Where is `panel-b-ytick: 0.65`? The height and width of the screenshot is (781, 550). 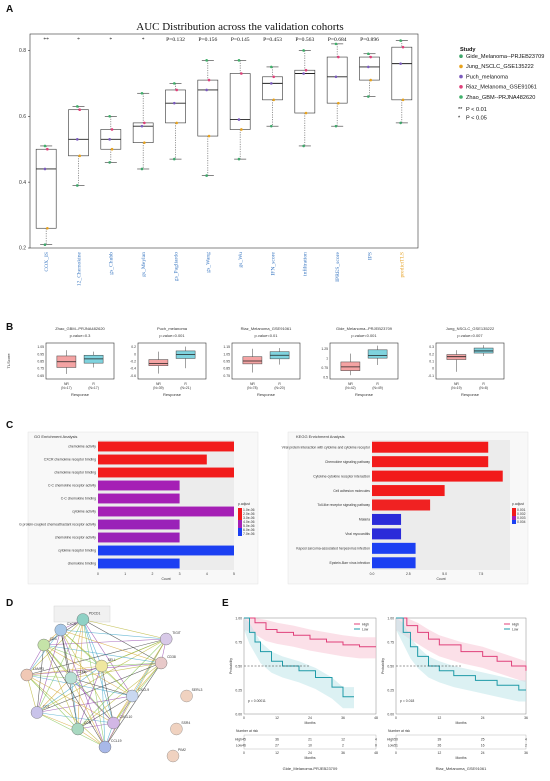 panel-b-ytick: 0.65 is located at coordinates (40, 376).